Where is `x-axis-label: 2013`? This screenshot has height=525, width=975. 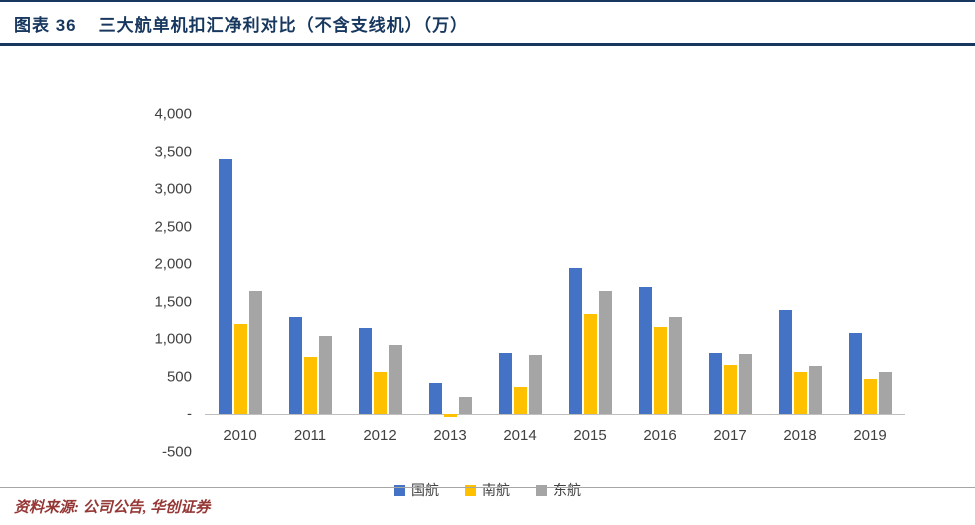 x-axis-label: 2013 is located at coordinates (450, 436).